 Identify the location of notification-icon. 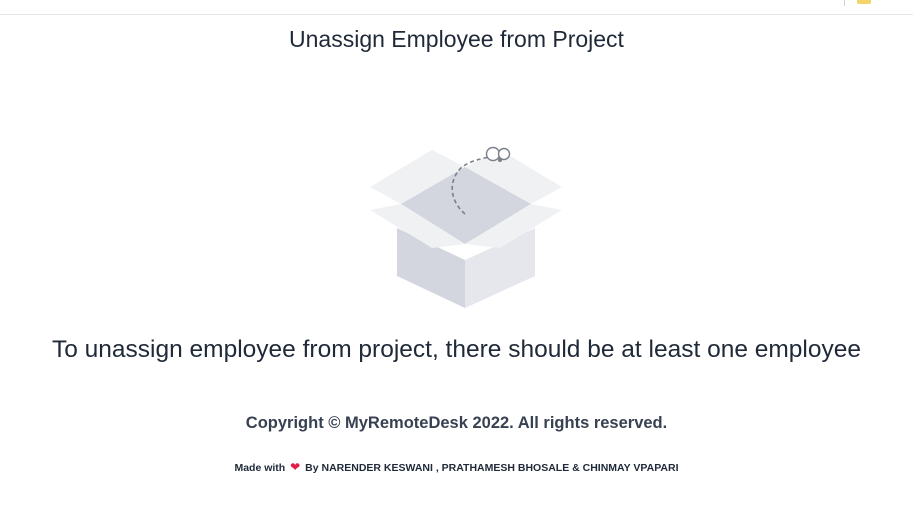
(864, 2).